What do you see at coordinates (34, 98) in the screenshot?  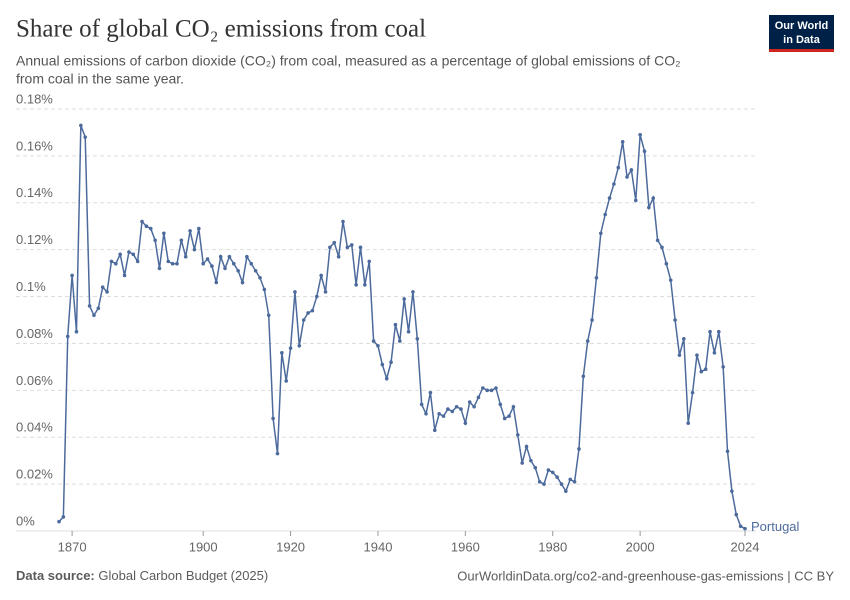 I see `y-tick-label: 0.18%` at bounding box center [34, 98].